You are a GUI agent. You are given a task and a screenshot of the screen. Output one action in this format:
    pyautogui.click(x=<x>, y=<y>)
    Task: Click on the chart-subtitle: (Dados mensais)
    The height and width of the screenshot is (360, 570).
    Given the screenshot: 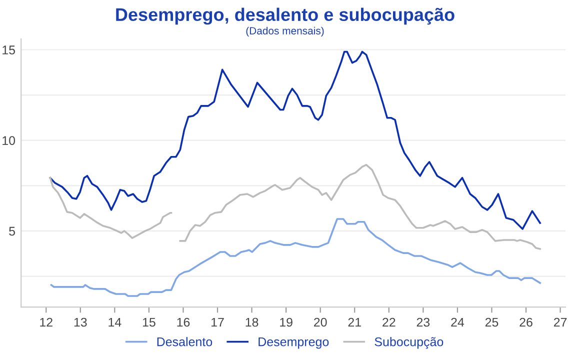 What is the action you would take?
    pyautogui.click(x=285, y=31)
    